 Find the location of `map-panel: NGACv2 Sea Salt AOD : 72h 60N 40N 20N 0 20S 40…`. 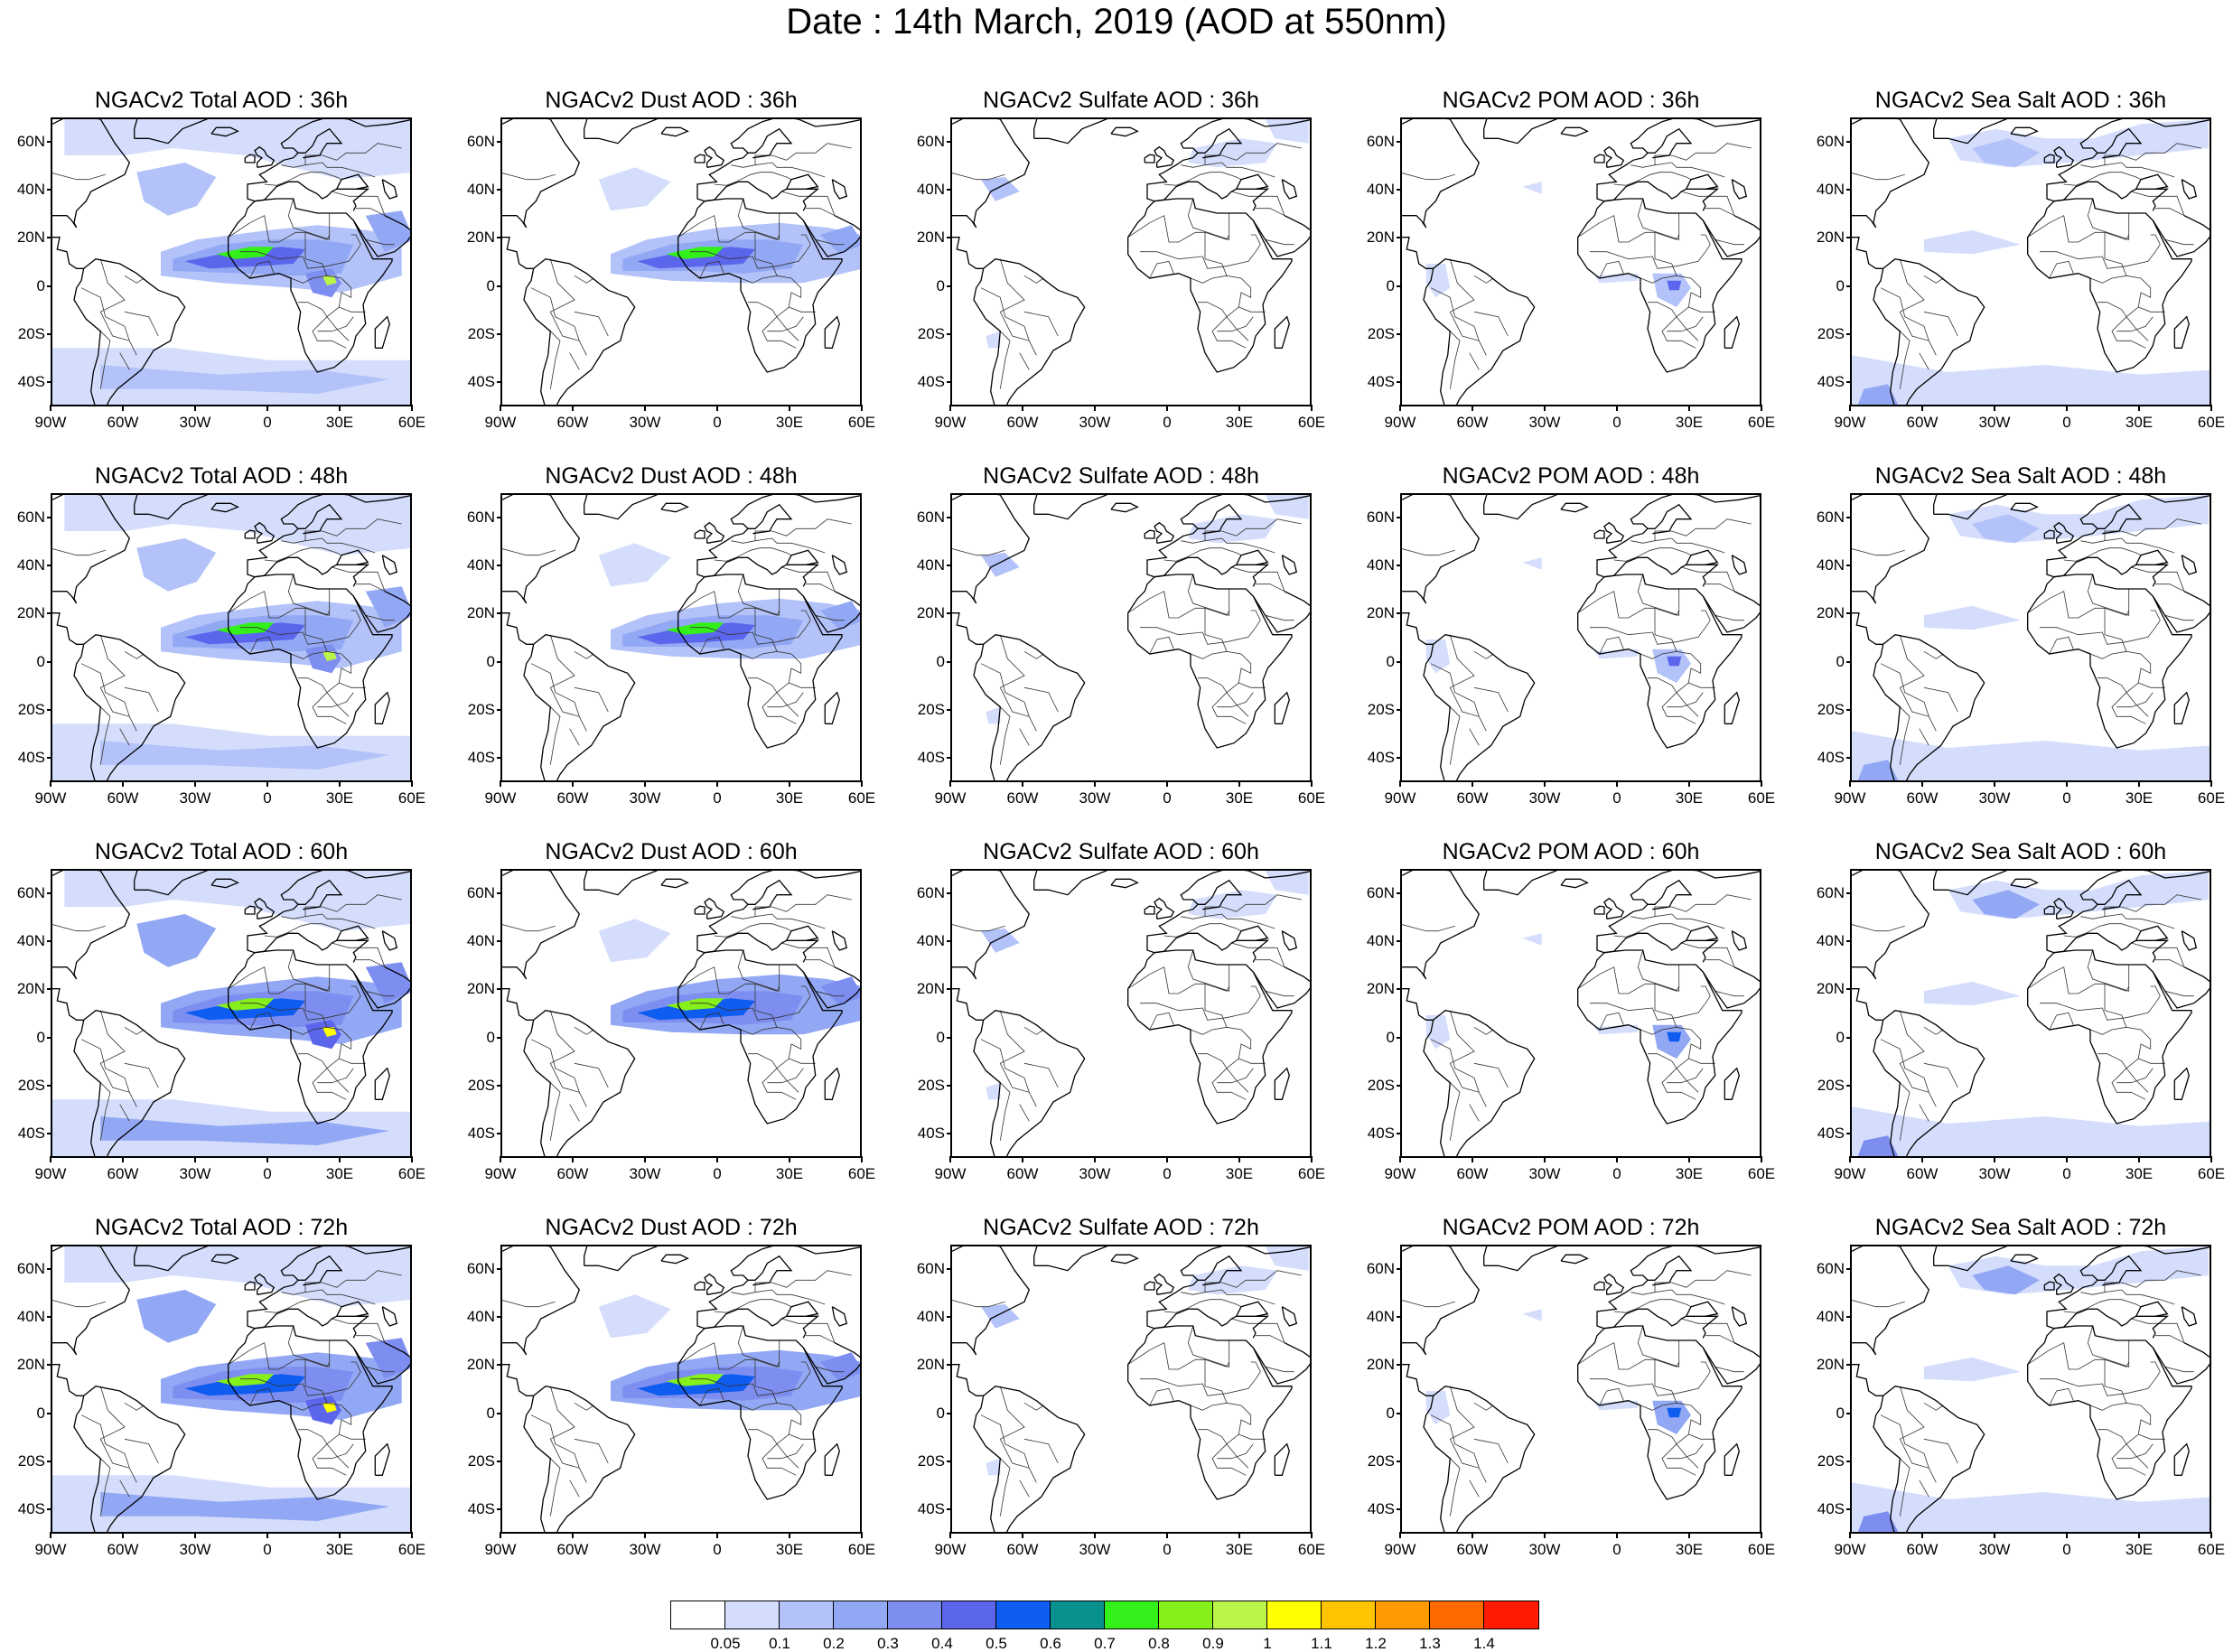

map-panel: NGACv2 Sea Salt AOD : 72h 60N 40N 20N 0 20S 40… is located at coordinates (2016, 1399).